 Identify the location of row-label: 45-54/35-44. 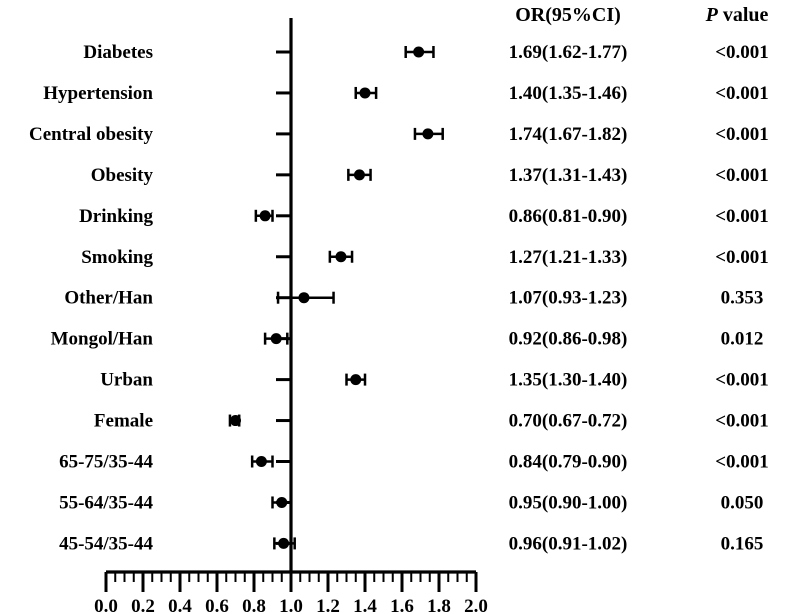
(106, 543).